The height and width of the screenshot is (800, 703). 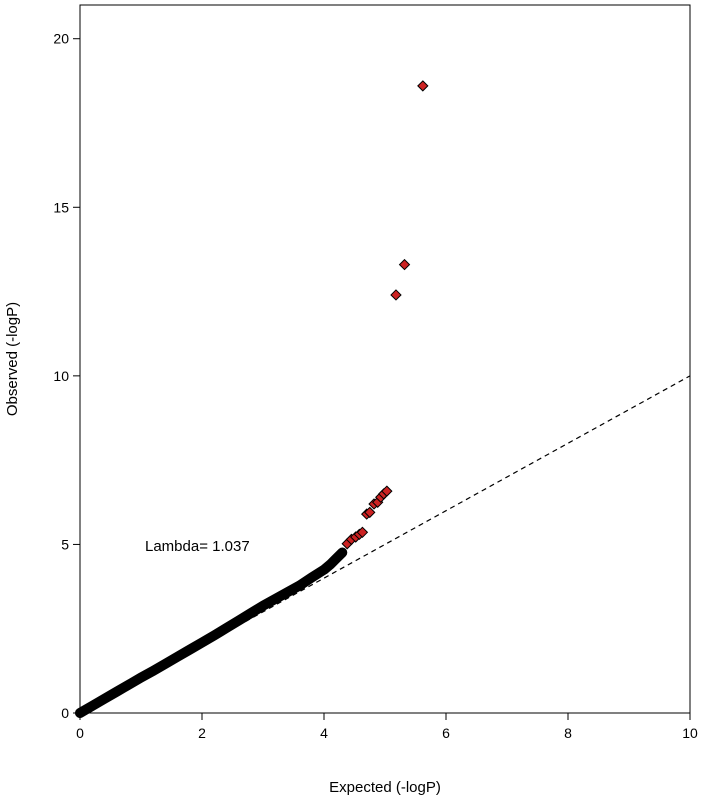 I want to click on y-axis: 0 5 10 15 20, so click(x=66, y=376).